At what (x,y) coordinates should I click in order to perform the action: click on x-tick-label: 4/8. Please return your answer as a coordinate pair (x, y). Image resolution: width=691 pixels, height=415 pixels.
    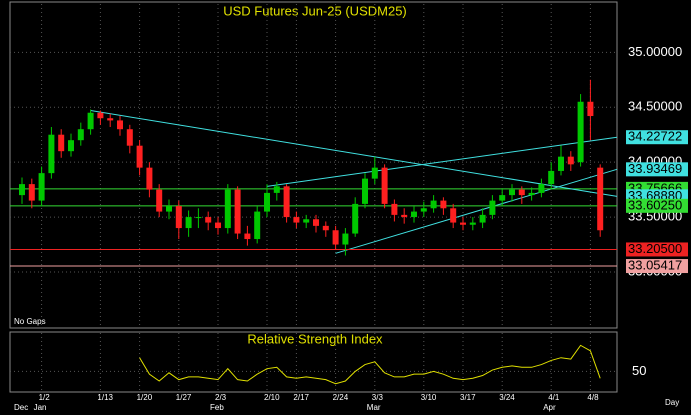
    Looking at the image, I should click on (593, 397).